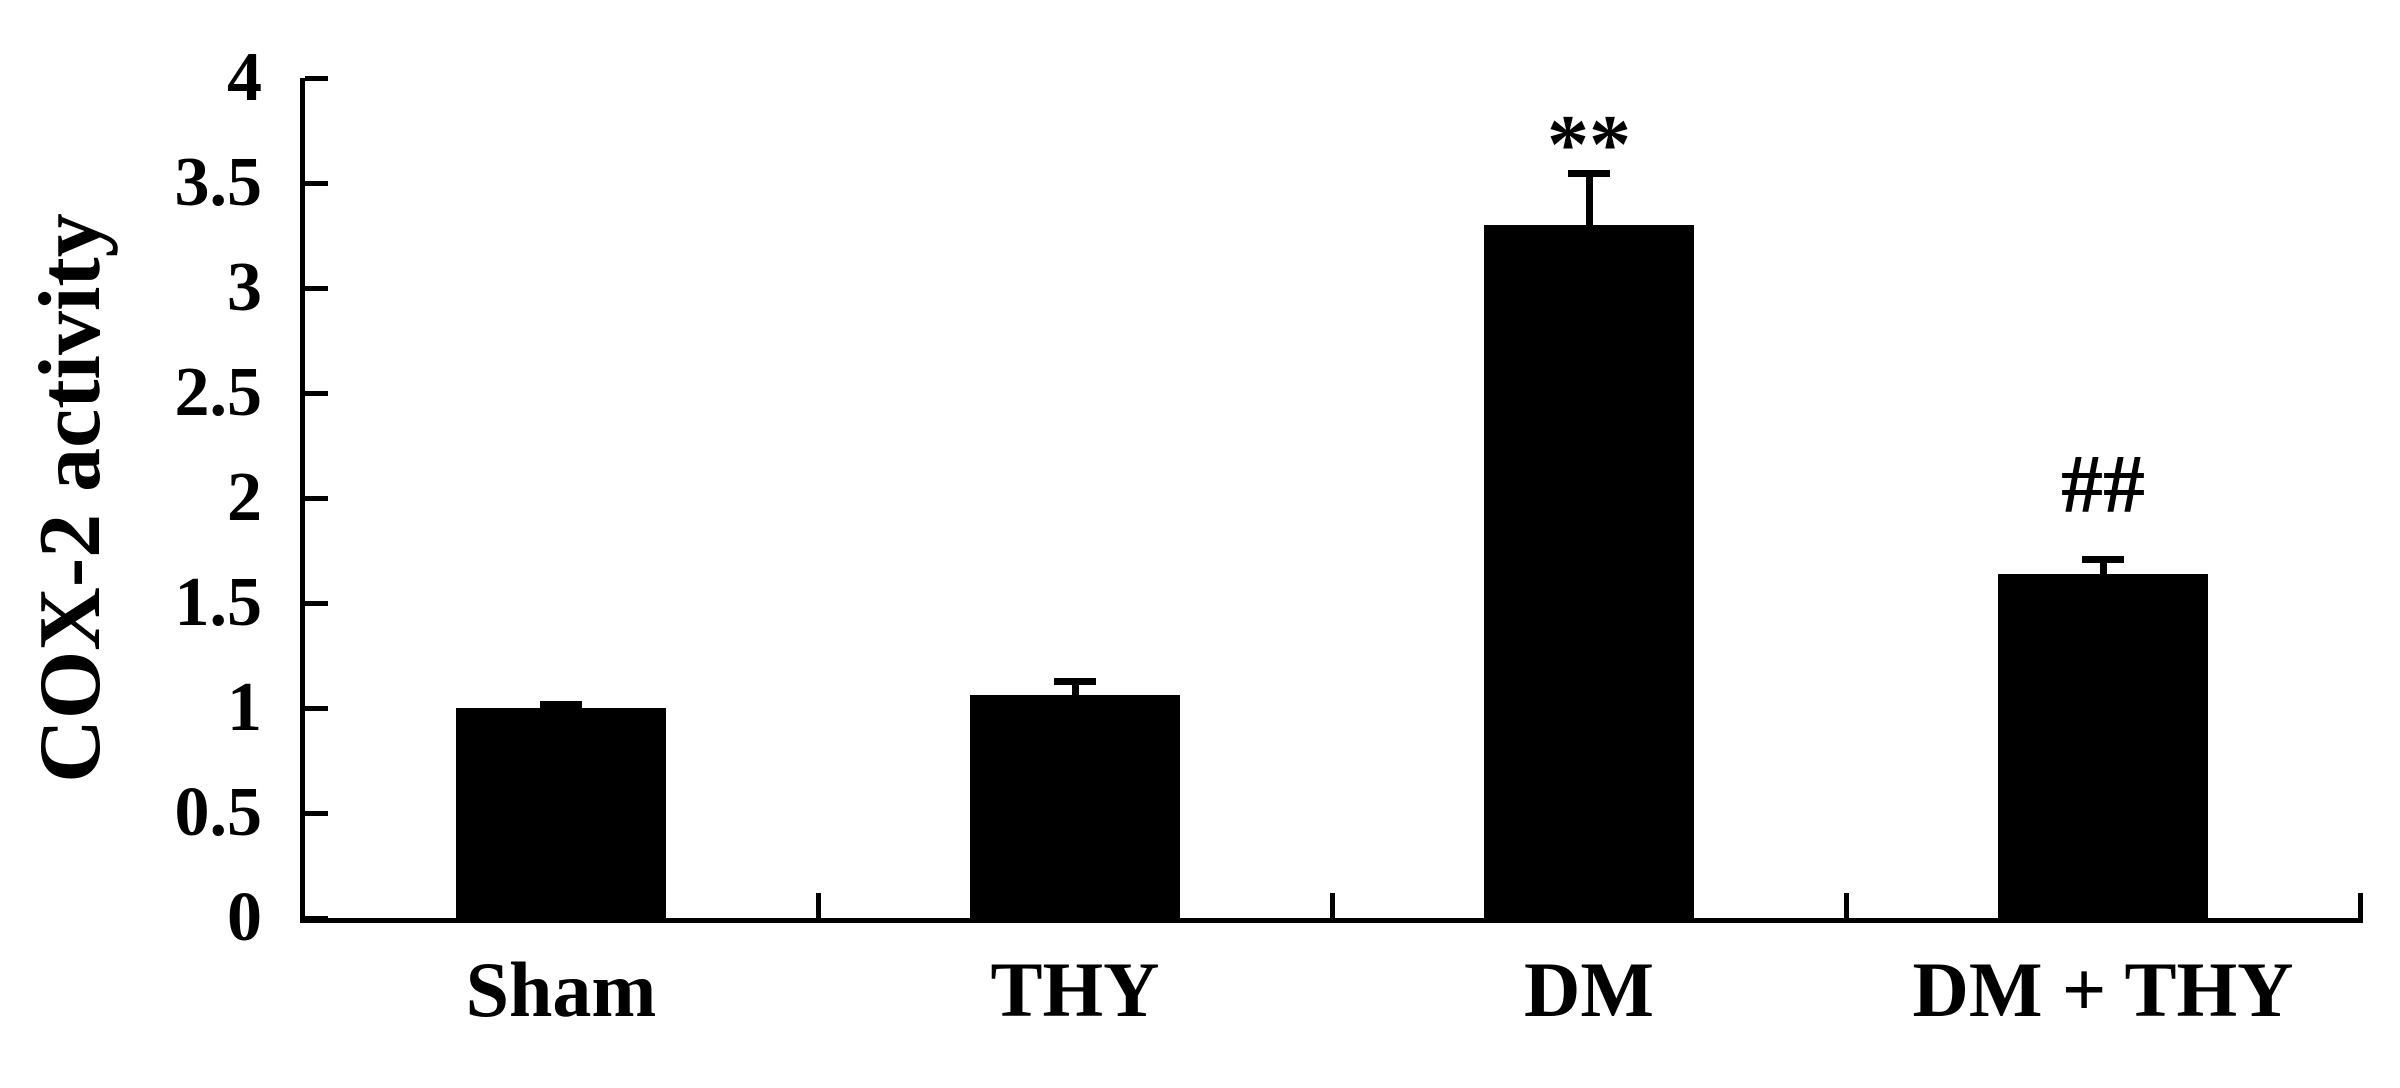 The width and height of the screenshot is (2400, 1088). Describe the element at coordinates (2103, 484) in the screenshot. I see `significance-annotation-dm-thy: ##` at that location.